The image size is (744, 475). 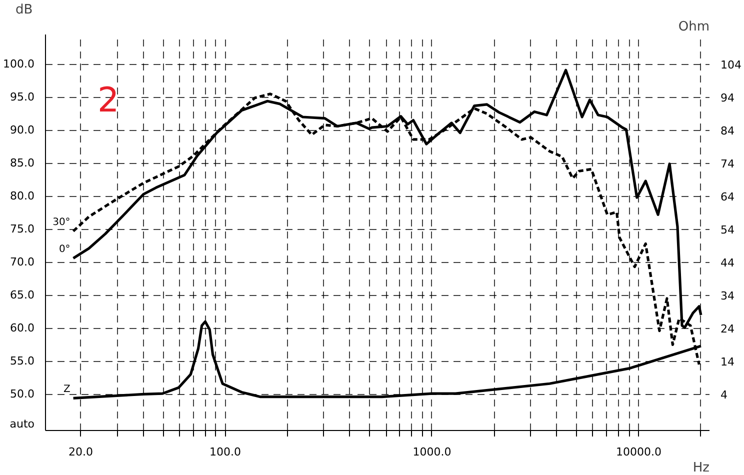 What do you see at coordinates (66, 390) in the screenshot?
I see `series-label: Z` at bounding box center [66, 390].